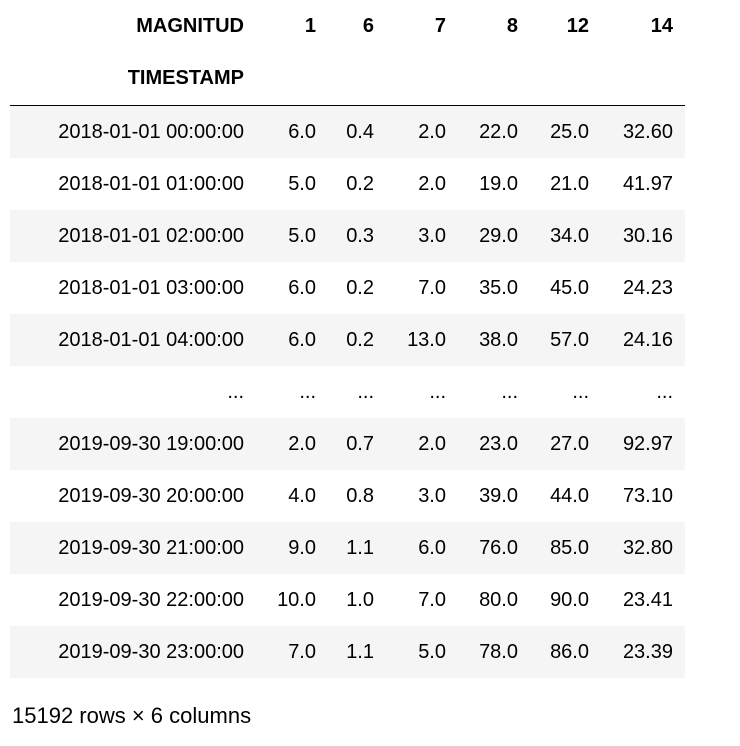 The image size is (740, 746). I want to click on table-cell: 10.0, so click(296, 600).